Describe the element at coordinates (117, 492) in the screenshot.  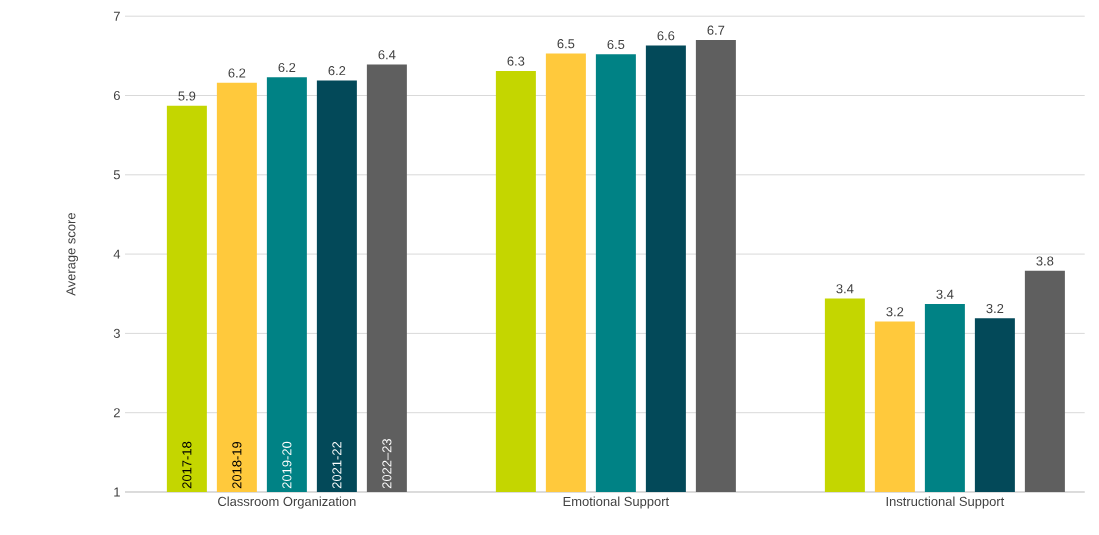
I see `y-tick-label: 1` at that location.